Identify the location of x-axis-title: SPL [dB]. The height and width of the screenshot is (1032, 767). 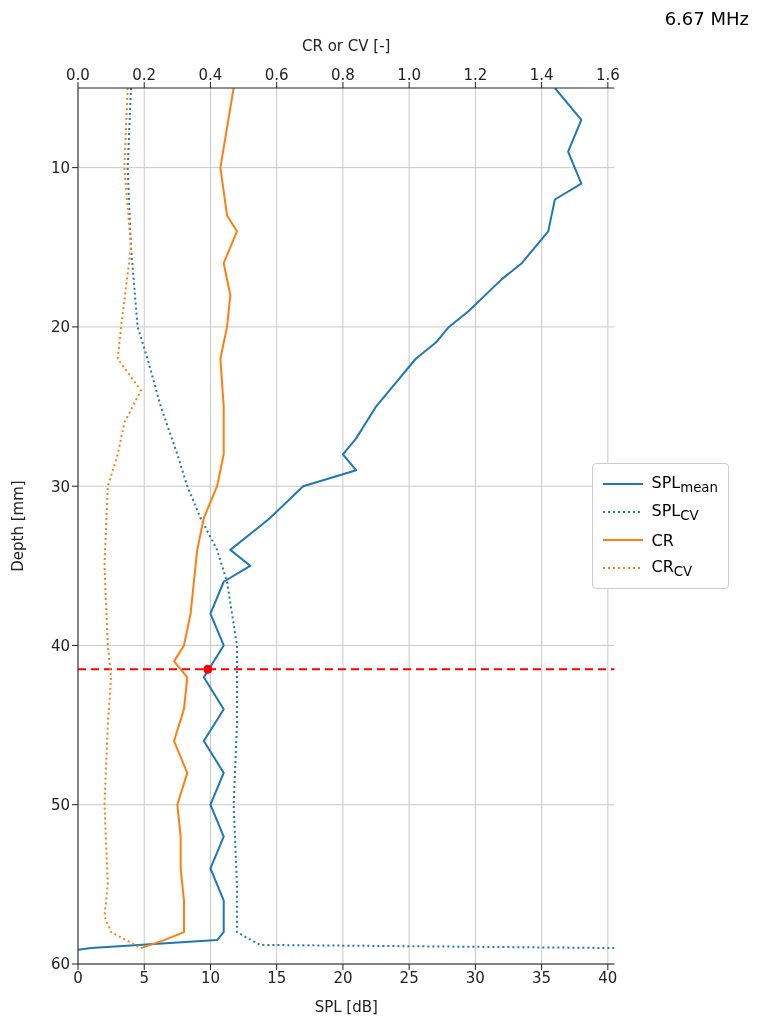
(346, 1007).